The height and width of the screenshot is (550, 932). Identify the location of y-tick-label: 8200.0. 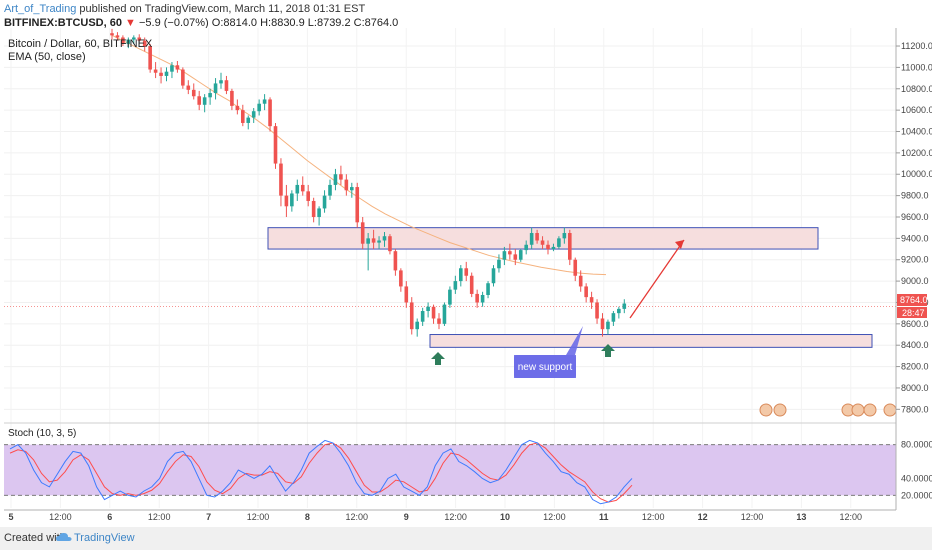
(915, 367).